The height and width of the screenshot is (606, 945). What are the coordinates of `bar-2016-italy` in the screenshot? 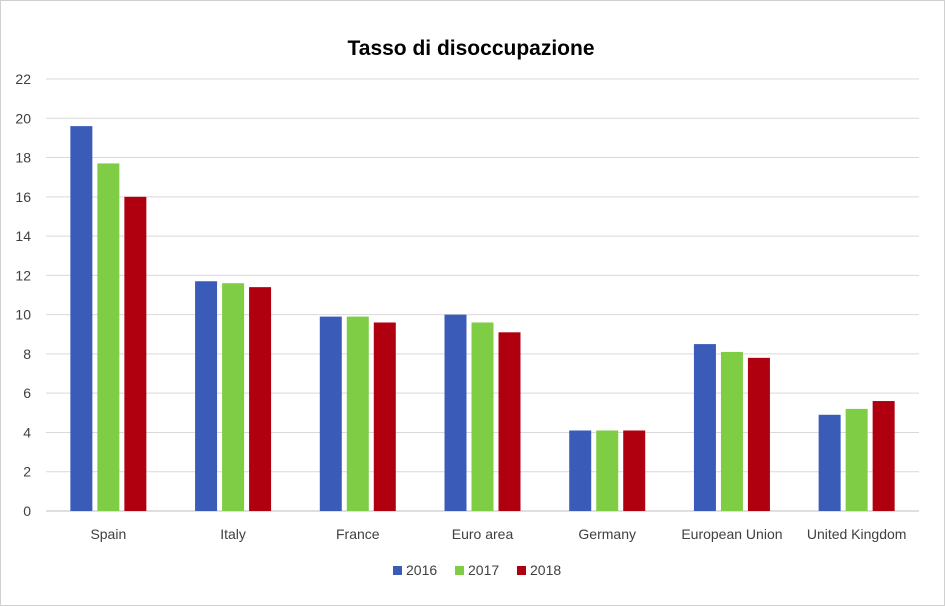 It's located at (206, 396).